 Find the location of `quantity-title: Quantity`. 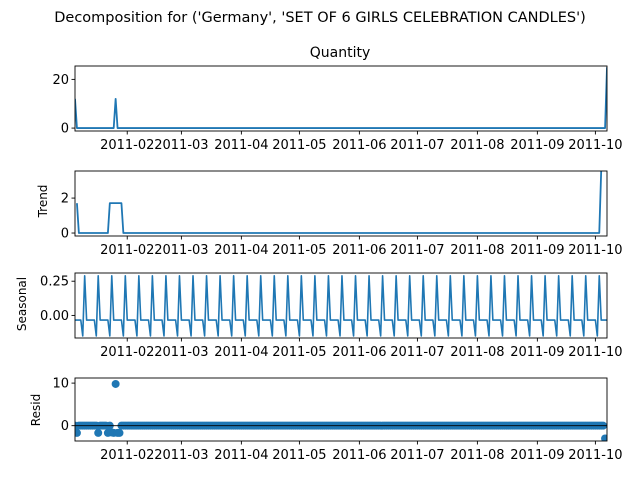

quantity-title: Quantity is located at coordinates (340, 53).